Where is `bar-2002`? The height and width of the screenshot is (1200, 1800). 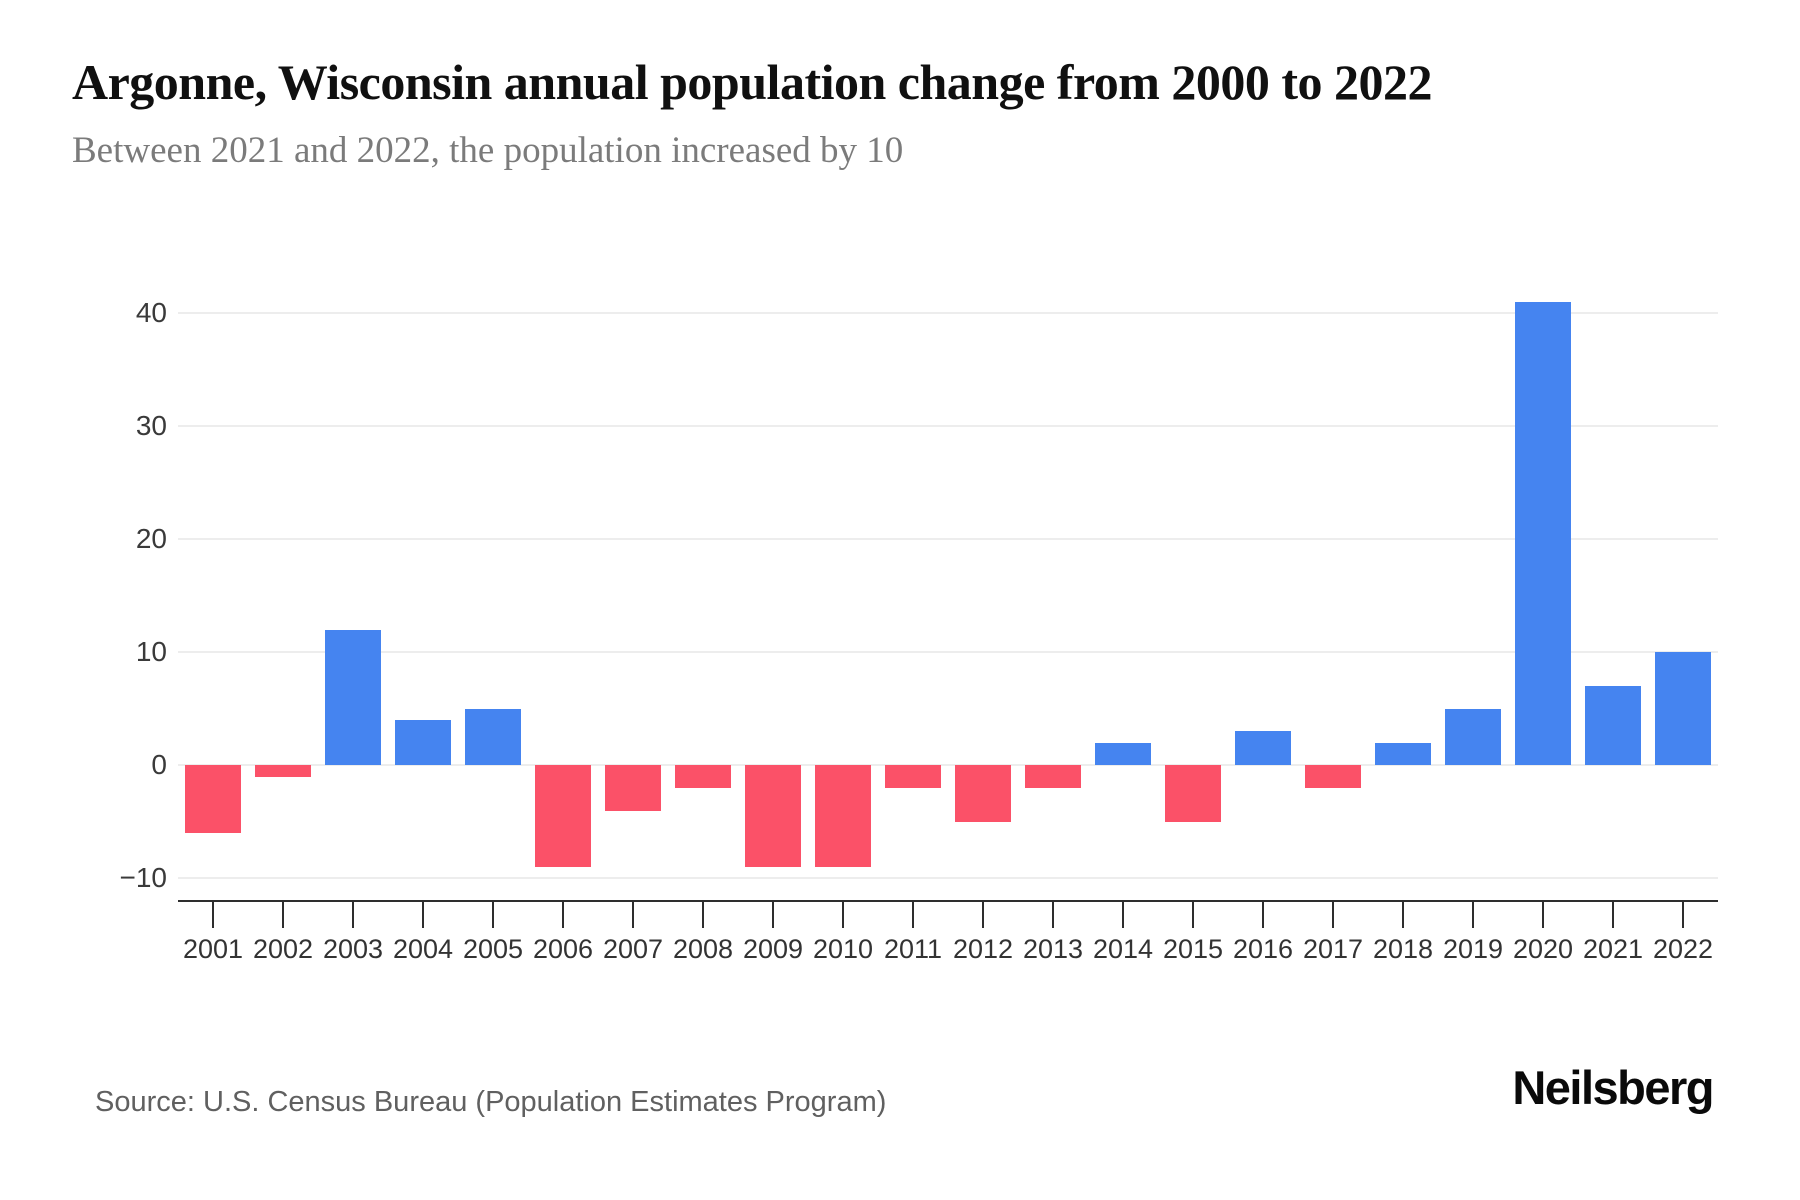 bar-2002 is located at coordinates (283, 771).